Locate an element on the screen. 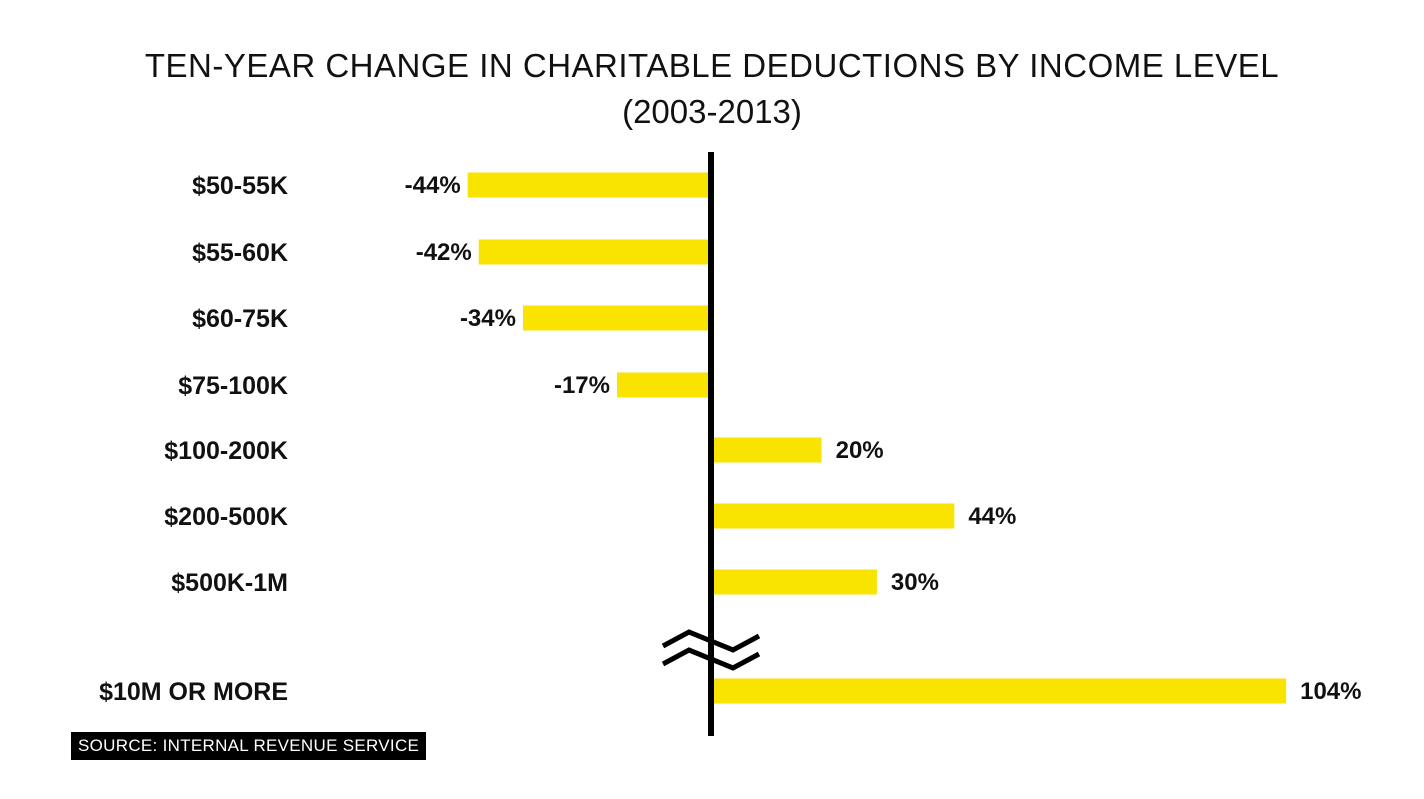  axis-break-icon is located at coordinates (711, 650).